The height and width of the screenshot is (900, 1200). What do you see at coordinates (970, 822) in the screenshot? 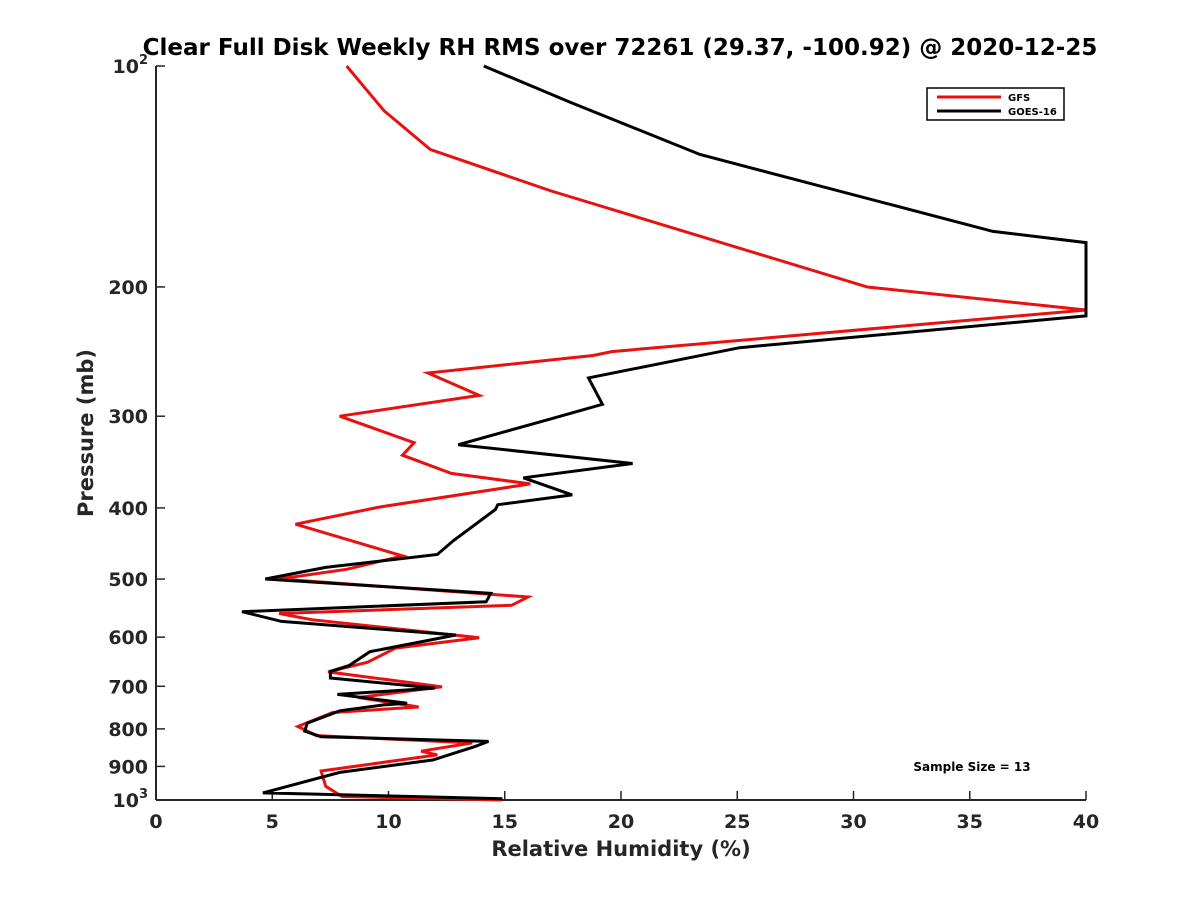
I see `x-tick-label: 35` at bounding box center [970, 822].